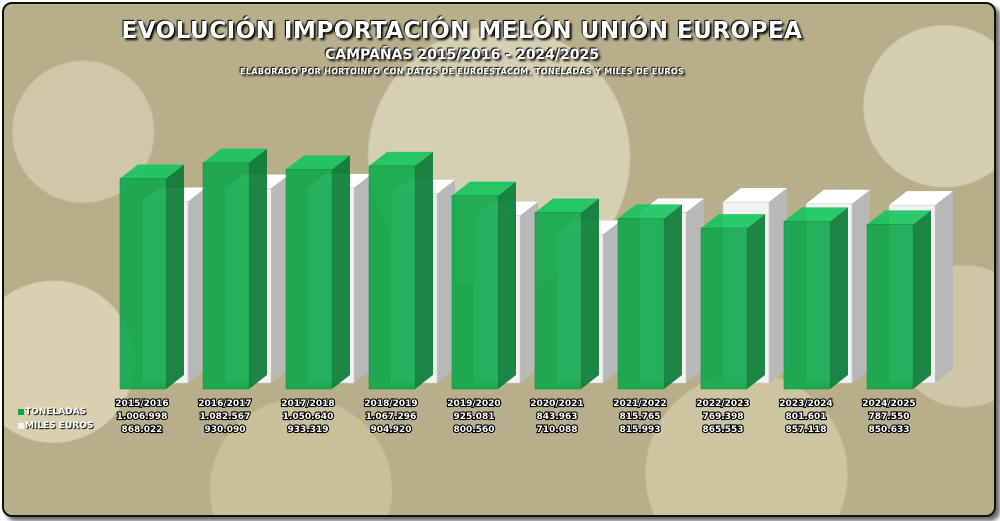 The width and height of the screenshot is (1000, 521). I want to click on toneladas-value-9: 787.550, so click(889, 417).